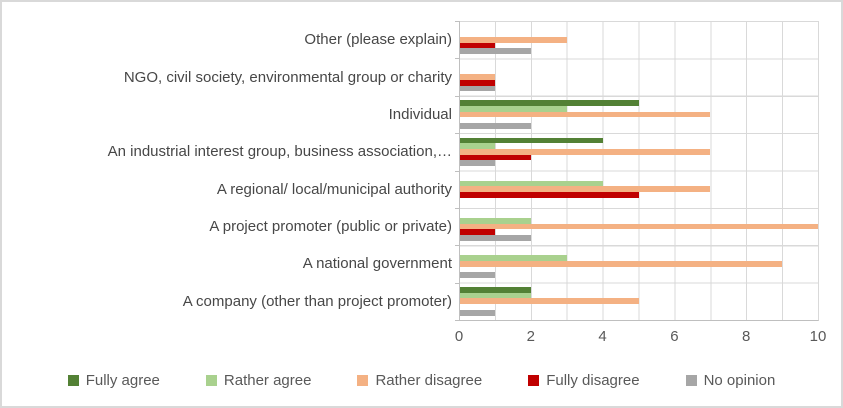  I want to click on legend-label: No opinion, so click(739, 380).